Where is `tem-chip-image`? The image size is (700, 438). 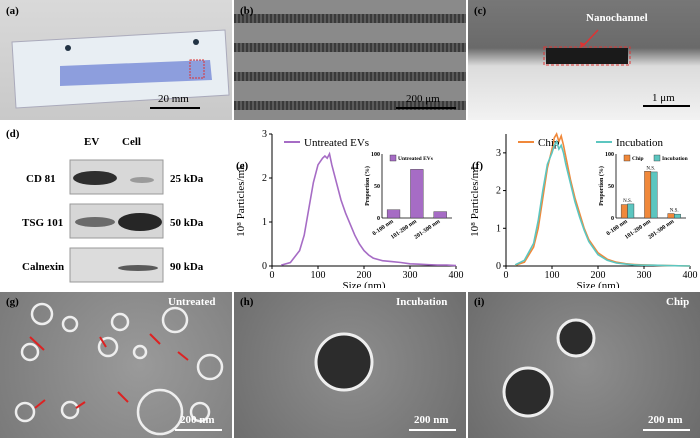 tem-chip-image is located at coordinates (596, 374).